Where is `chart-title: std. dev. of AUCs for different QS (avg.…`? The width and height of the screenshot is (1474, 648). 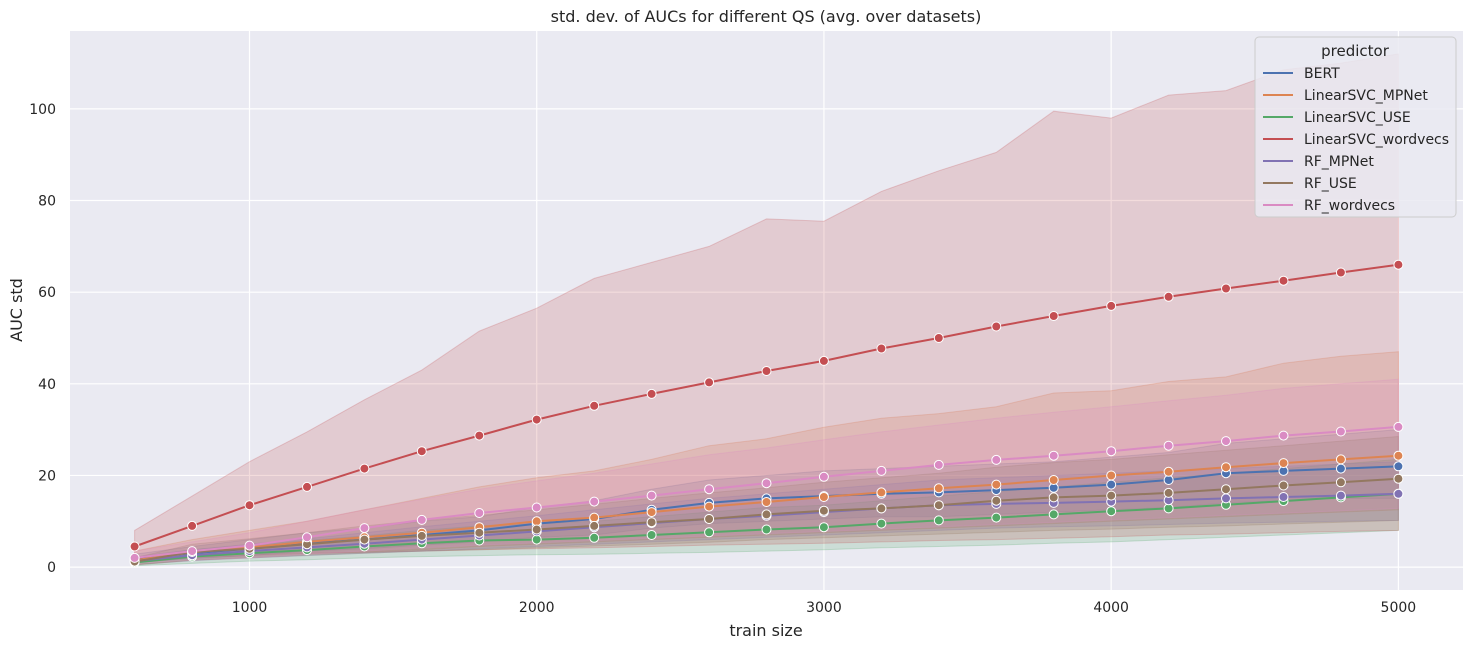 chart-title: std. dev. of AUCs for different QS (avg.… is located at coordinates (766, 16).